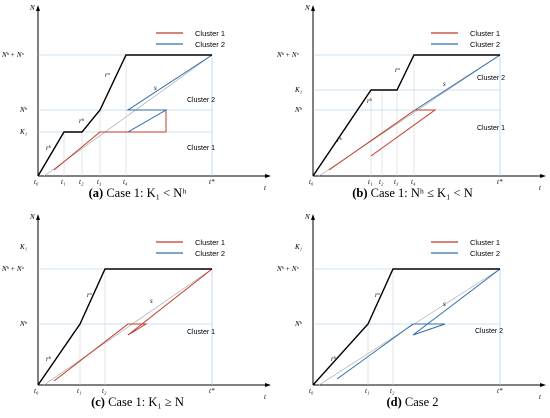 The height and width of the screenshot is (418, 550). What do you see at coordinates (137, 402) in the screenshot?
I see `caption: (c) Case 1: K₁ ≥ N` at bounding box center [137, 402].